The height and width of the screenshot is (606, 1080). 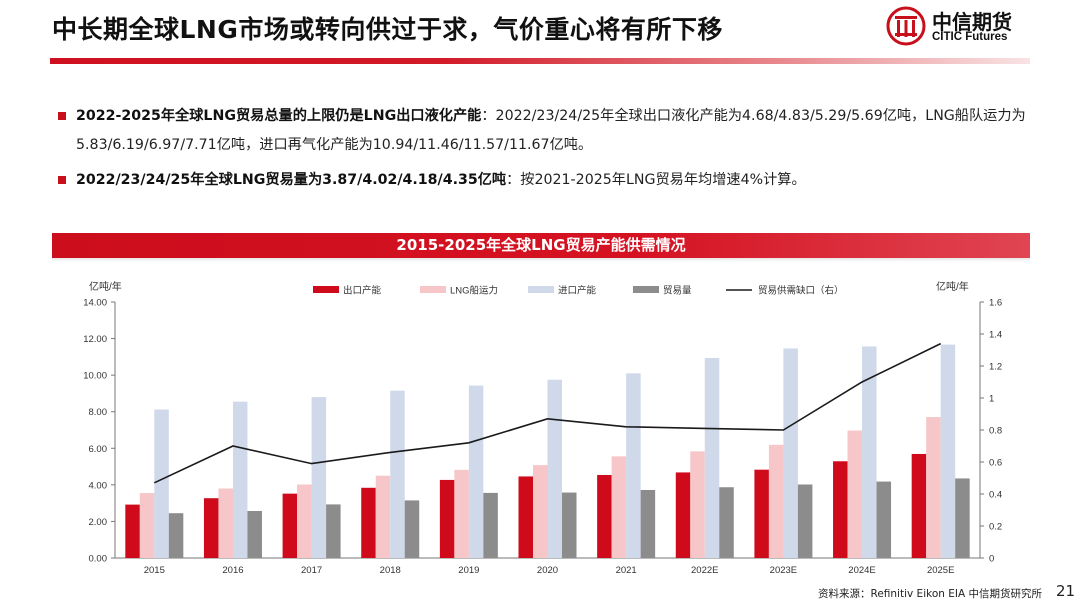 I want to click on right-axis-unit-label: 亿吨/年, so click(x=952, y=286).